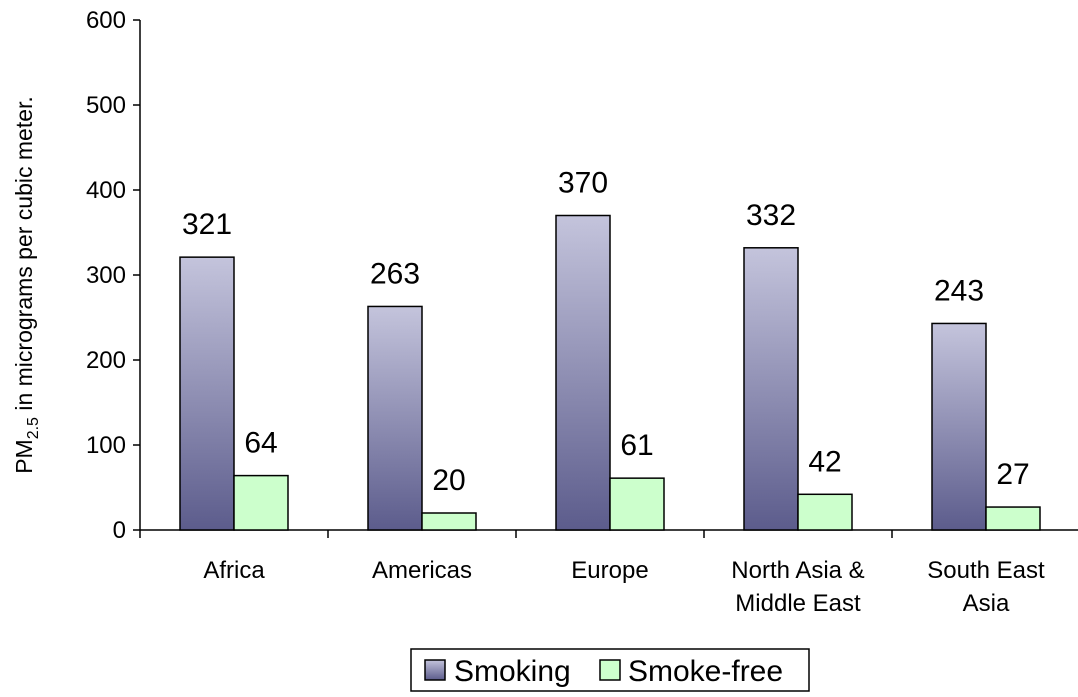 This screenshot has width=1078, height=697. I want to click on y-tick-label: 100, so click(106, 445).